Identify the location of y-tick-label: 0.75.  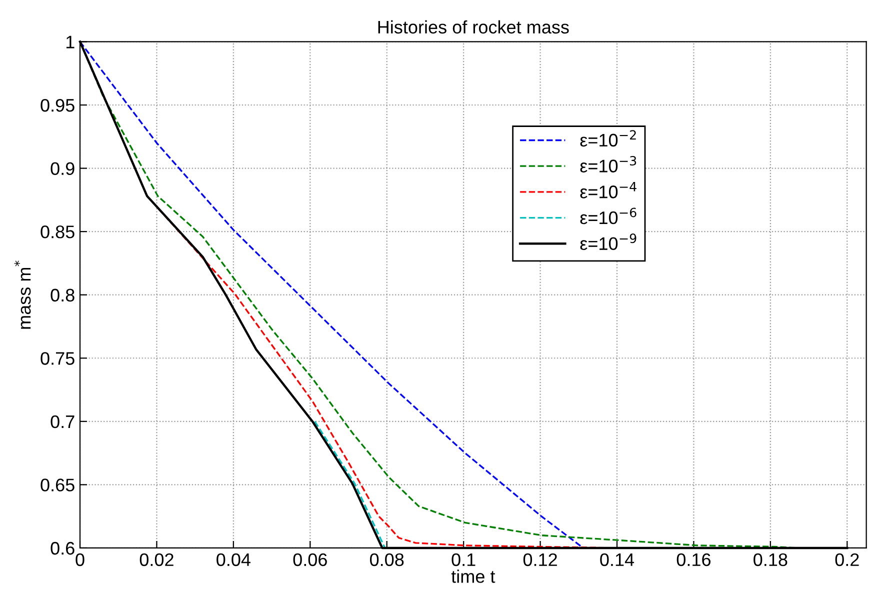
(57, 358).